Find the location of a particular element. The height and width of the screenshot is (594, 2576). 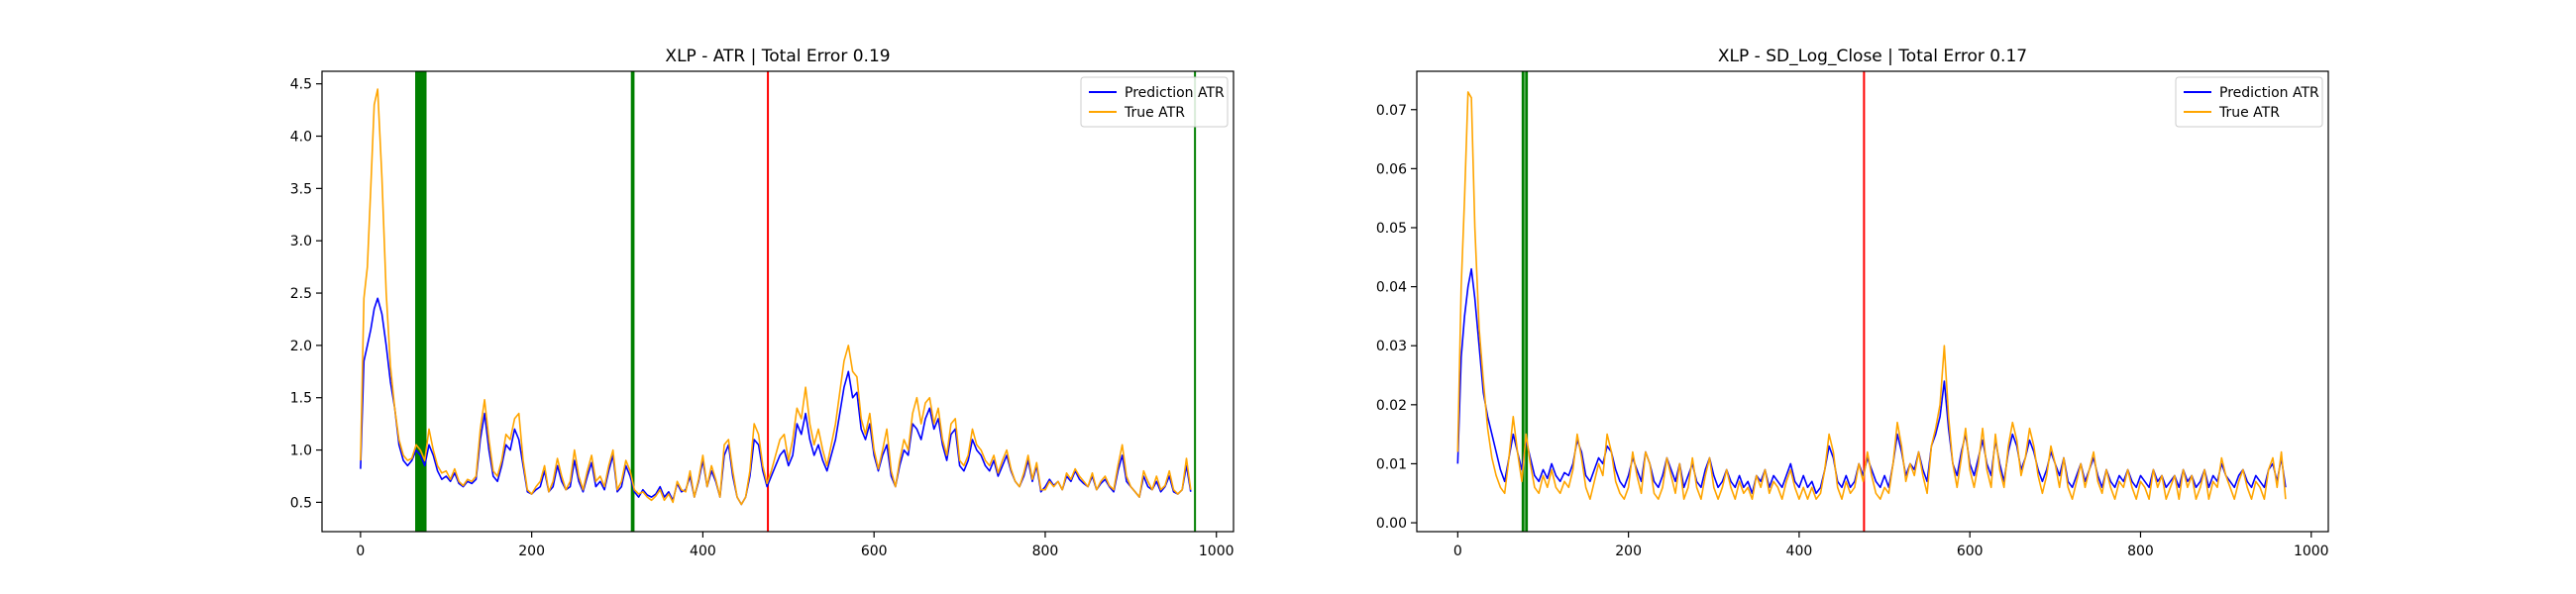

chart-2-legend-box is located at coordinates (2249, 102).